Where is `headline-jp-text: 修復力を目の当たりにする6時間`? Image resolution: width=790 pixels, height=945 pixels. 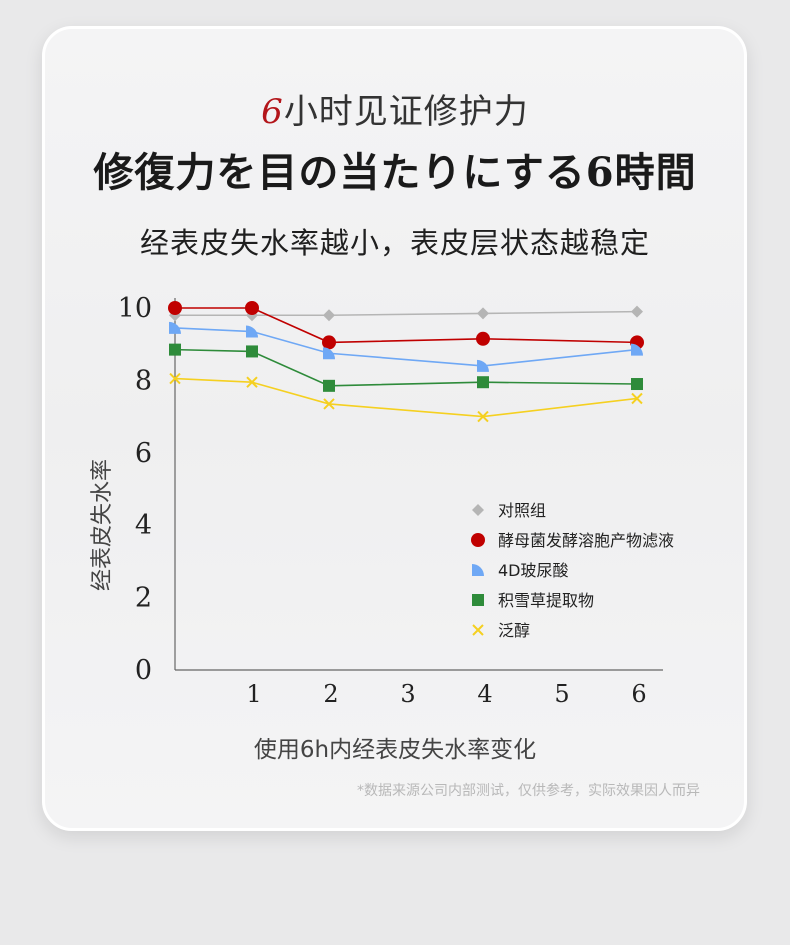 headline-jp-text: 修復力を目の当たりにする6時間 is located at coordinates (395, 172).